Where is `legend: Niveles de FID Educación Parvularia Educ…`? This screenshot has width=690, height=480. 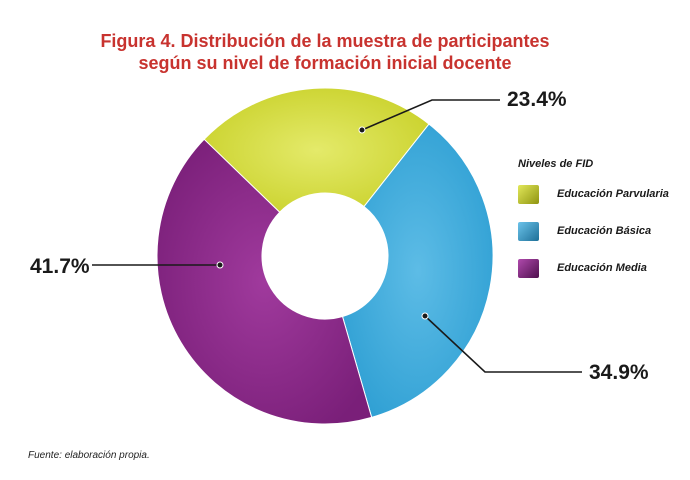
legend: Niveles de FID Educación Parvularia Educ… is located at coordinates (593, 226).